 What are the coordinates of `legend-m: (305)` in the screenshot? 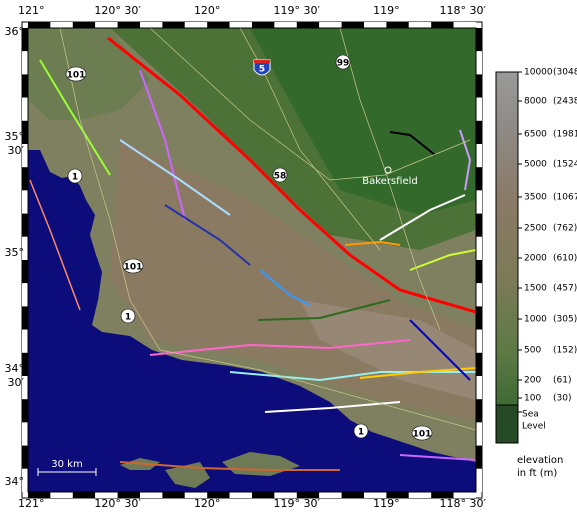 It's located at (565, 320).